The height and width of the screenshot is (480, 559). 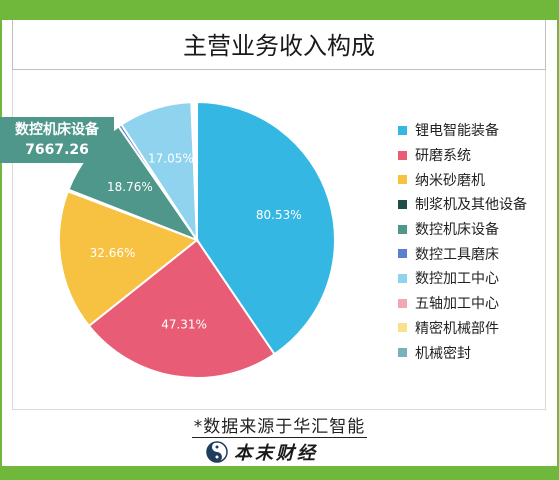 I want to click on legend-item: 数控工具磨床, so click(x=475, y=253).